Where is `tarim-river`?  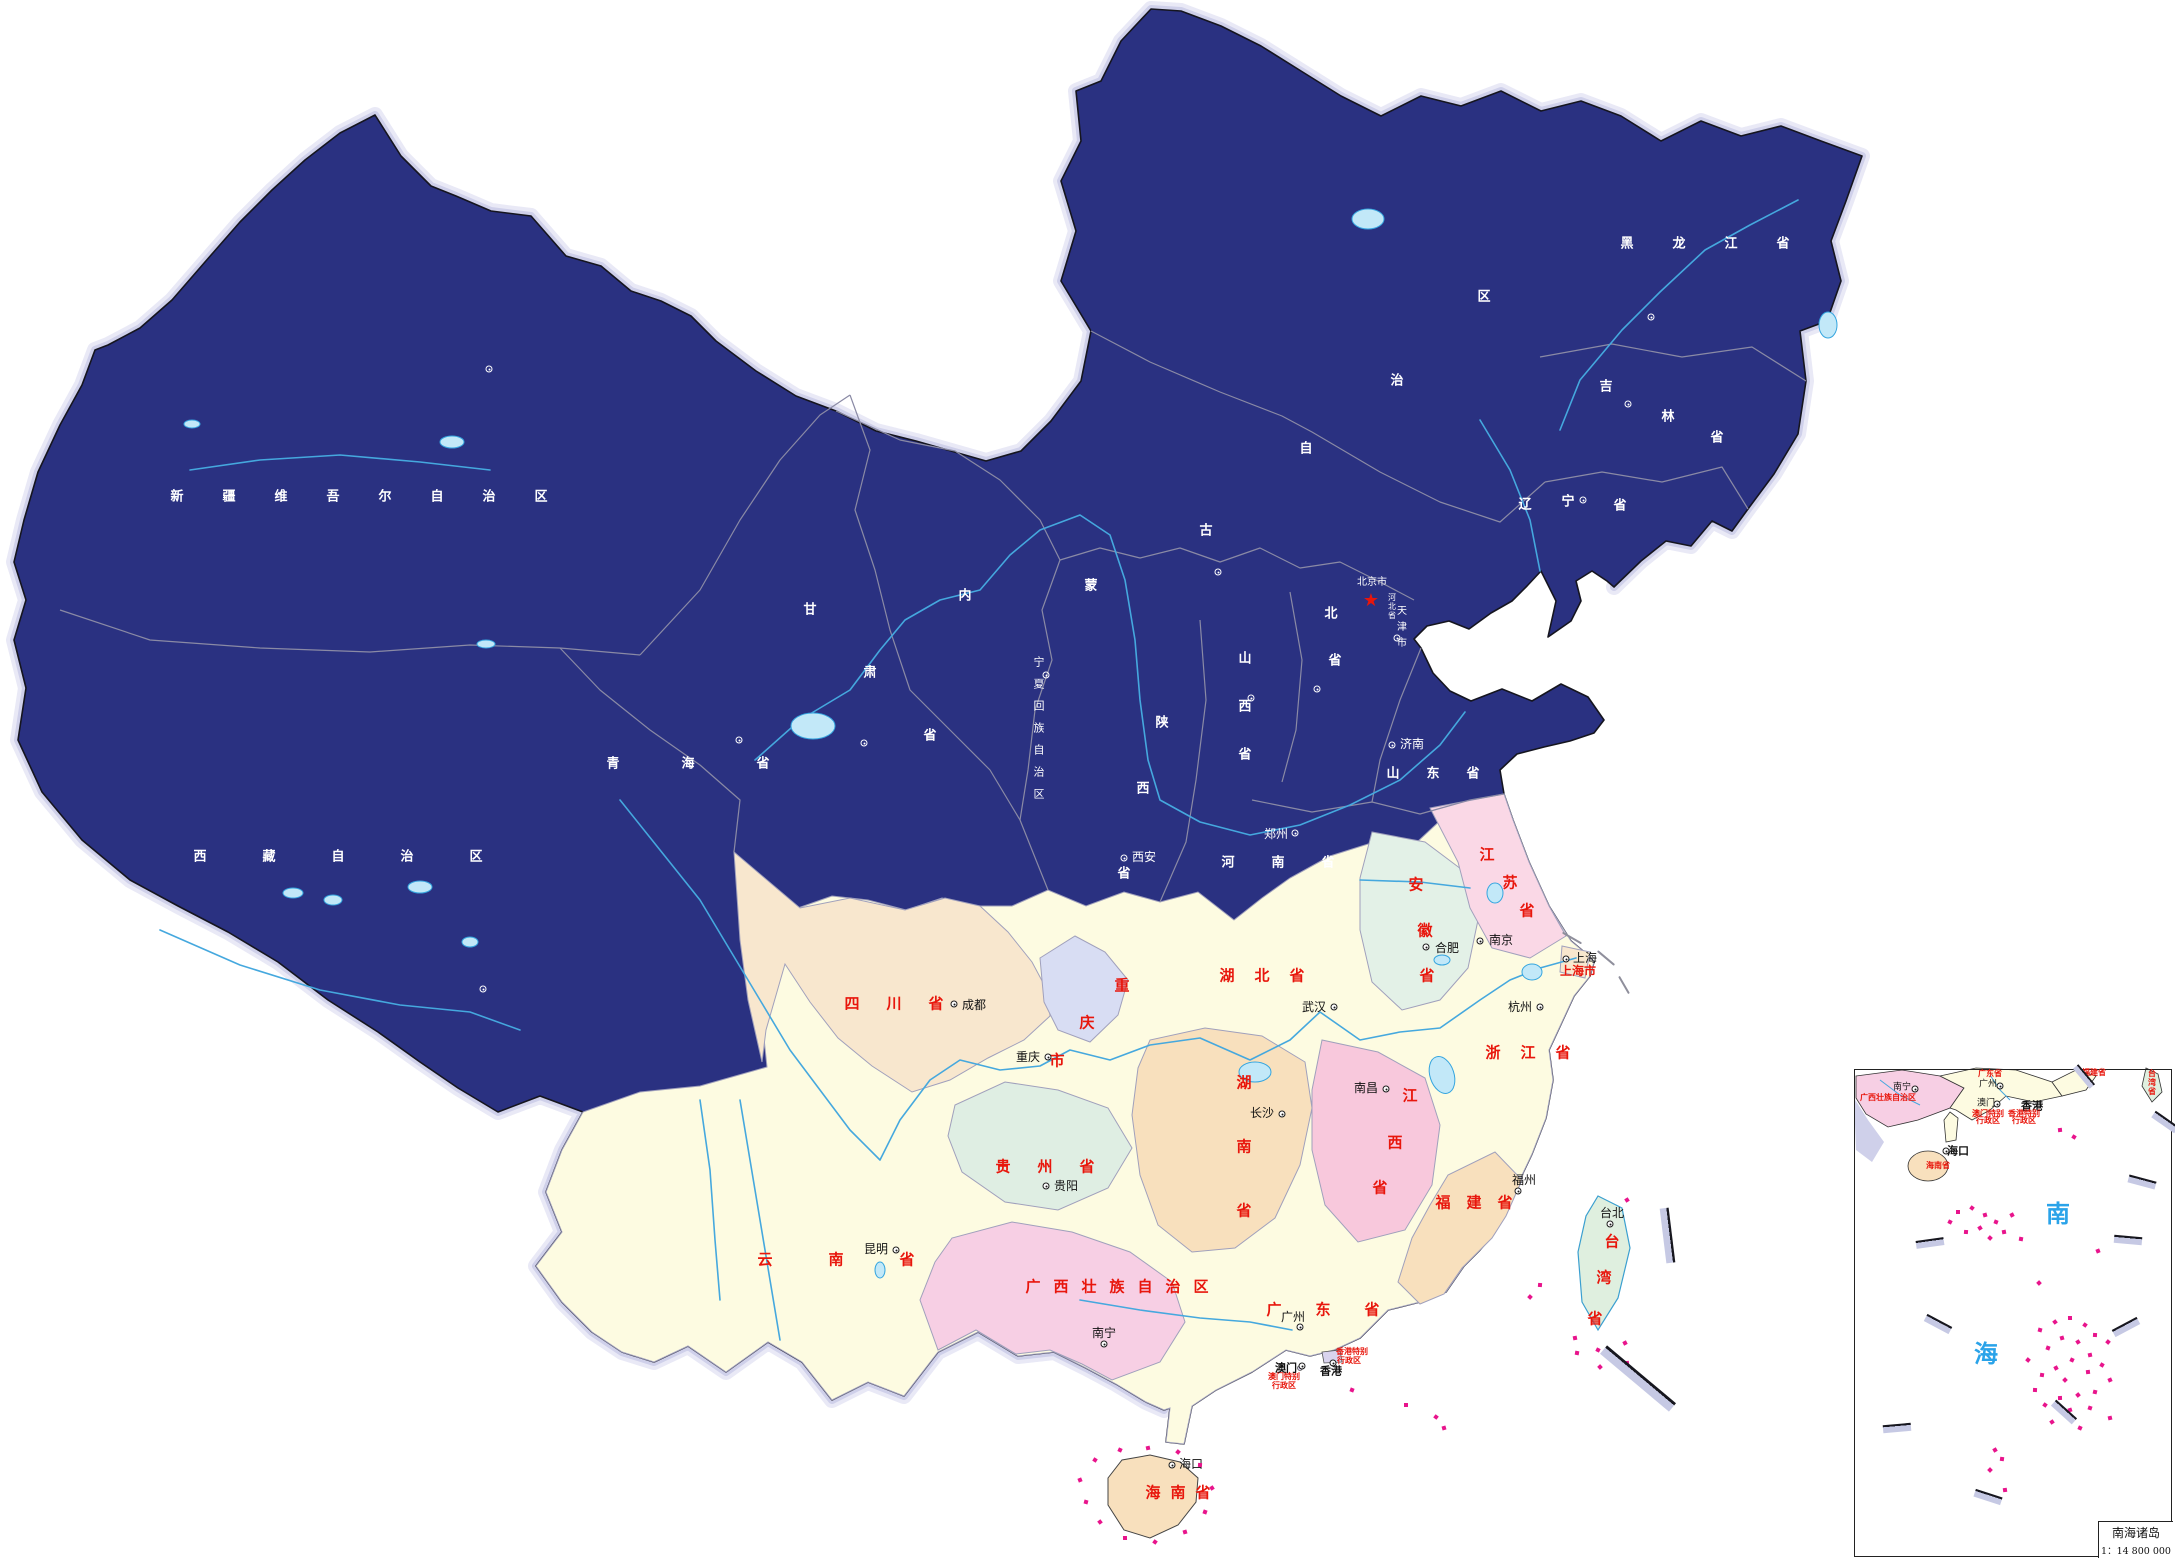 tarim-river is located at coordinates (340, 462).